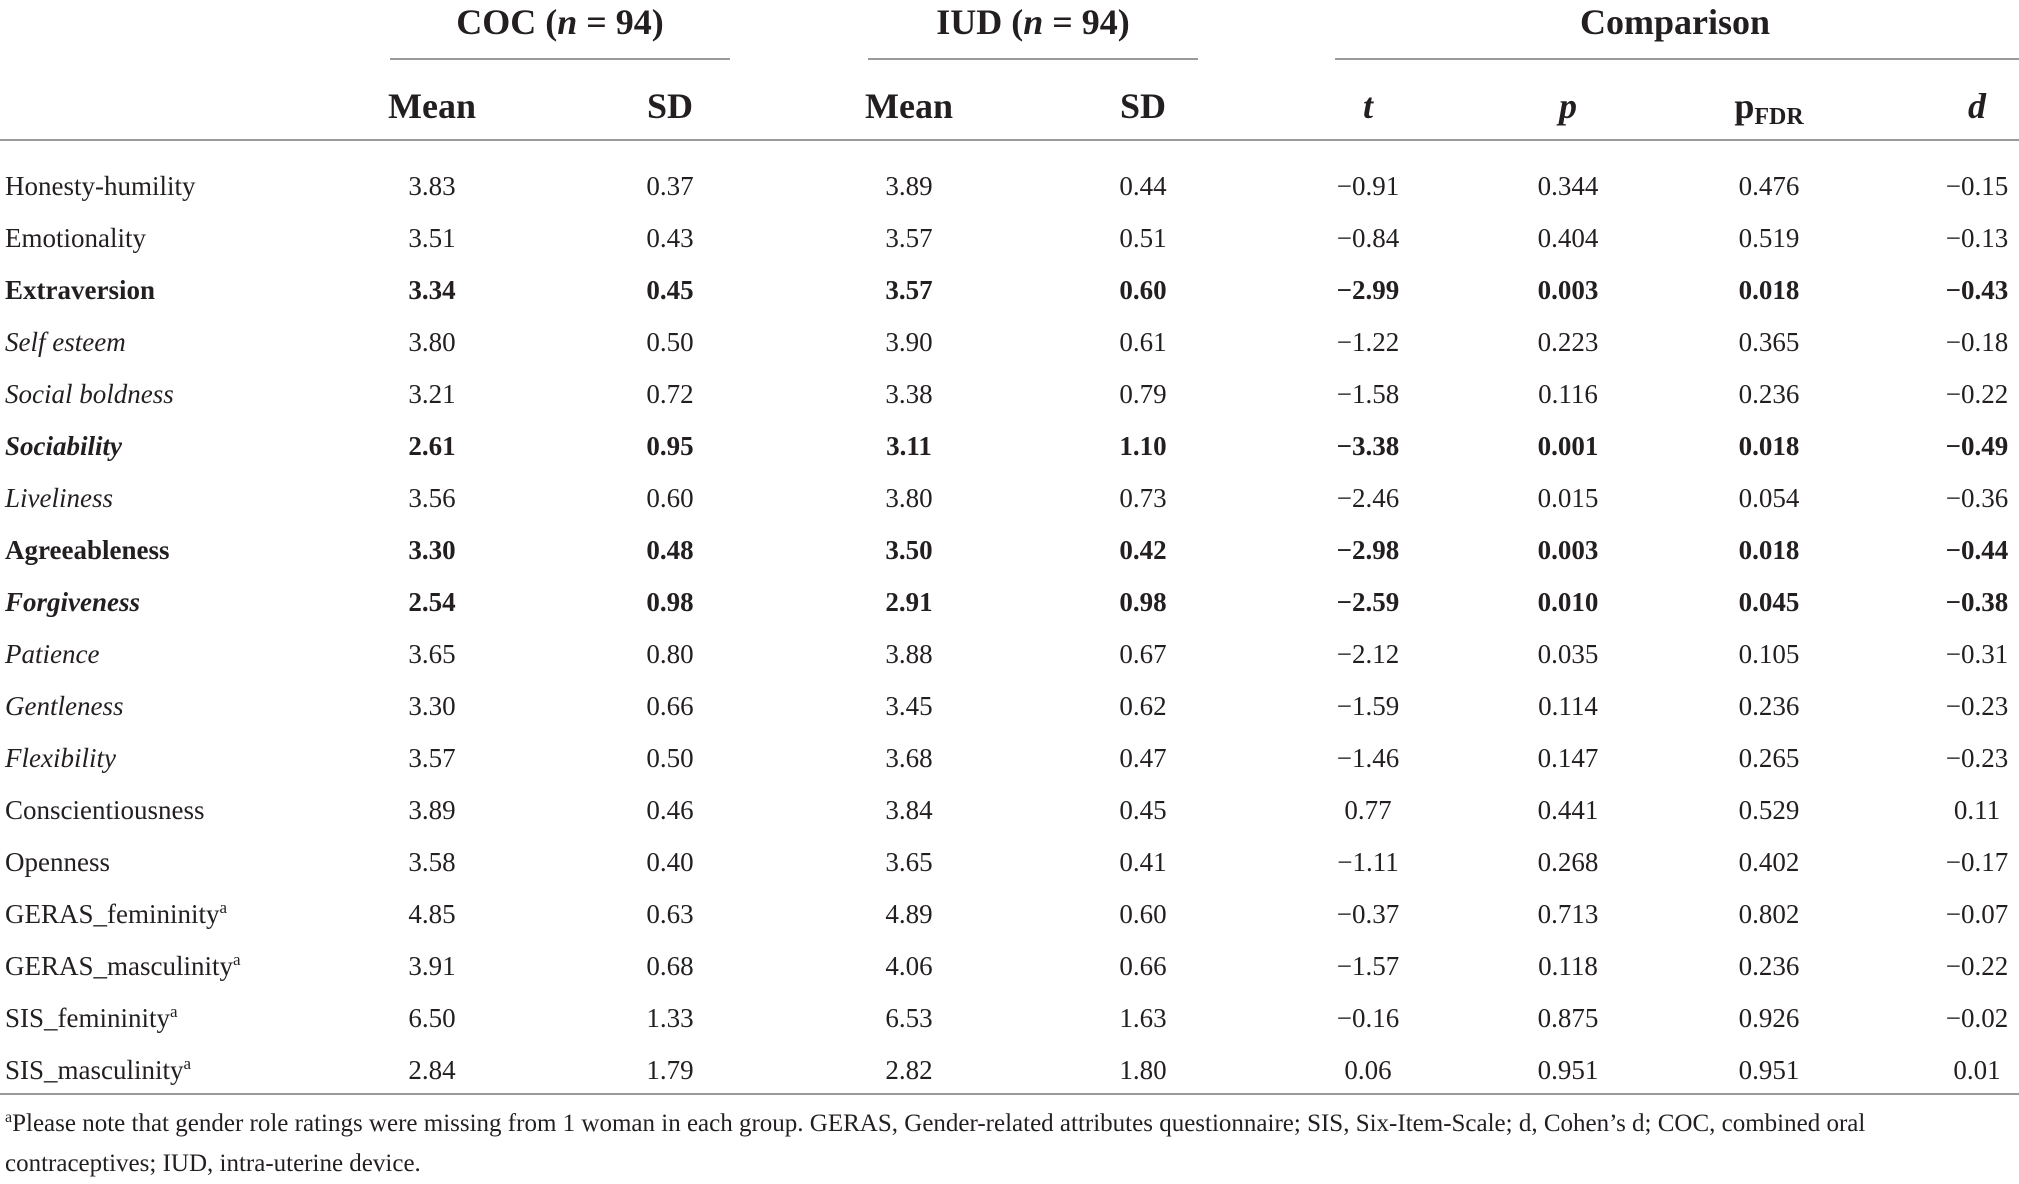  What do you see at coordinates (1769, 602) in the screenshot?
I see `cell-pfdr: 0.045` at bounding box center [1769, 602].